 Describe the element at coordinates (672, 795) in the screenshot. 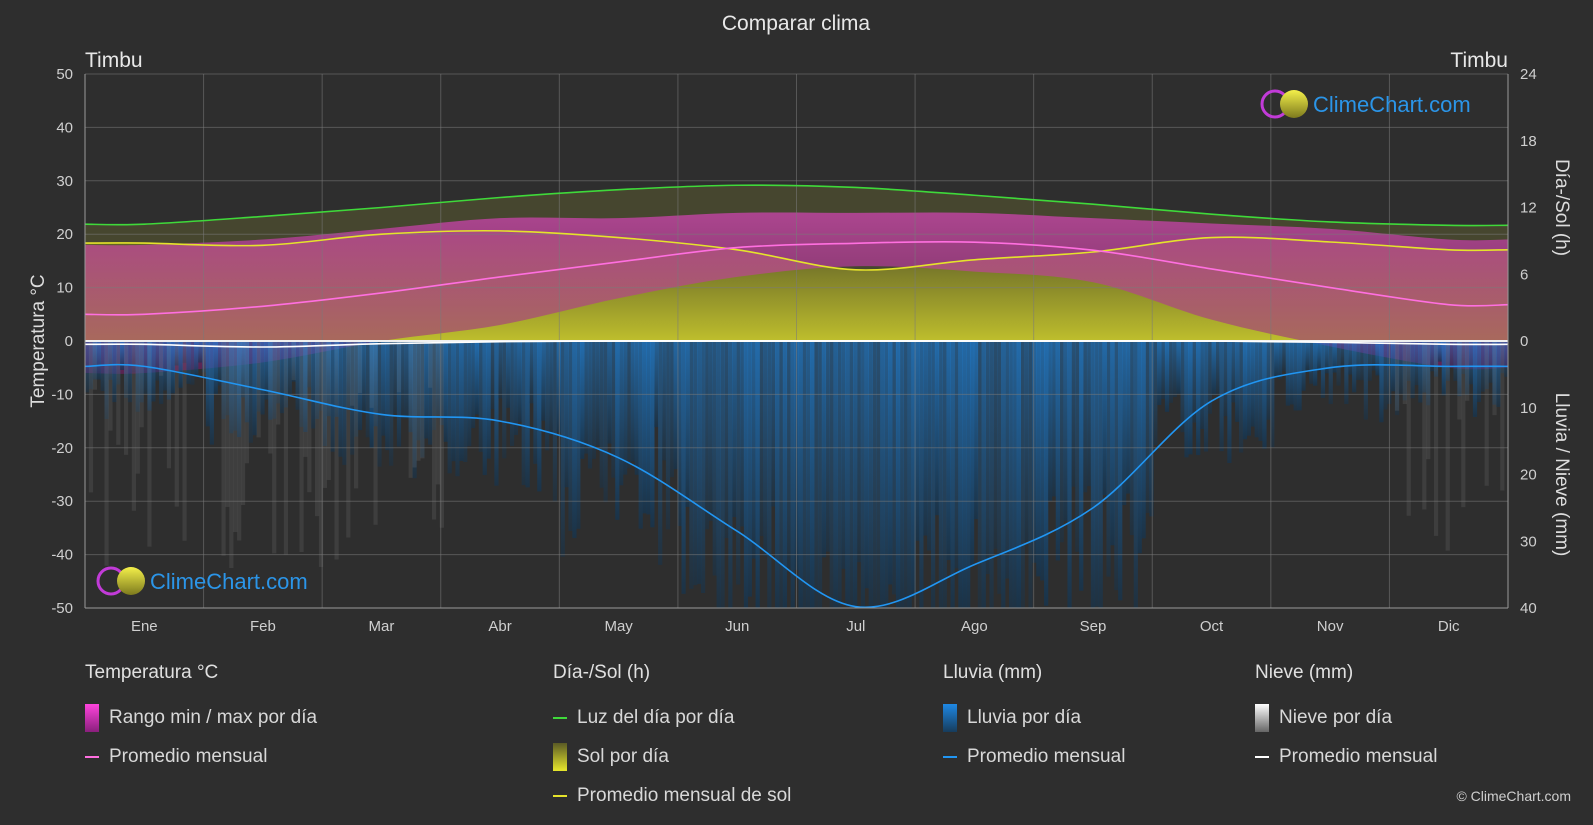

I see `legend-item-sunshine-mean: Promedio mensual de sol` at that location.